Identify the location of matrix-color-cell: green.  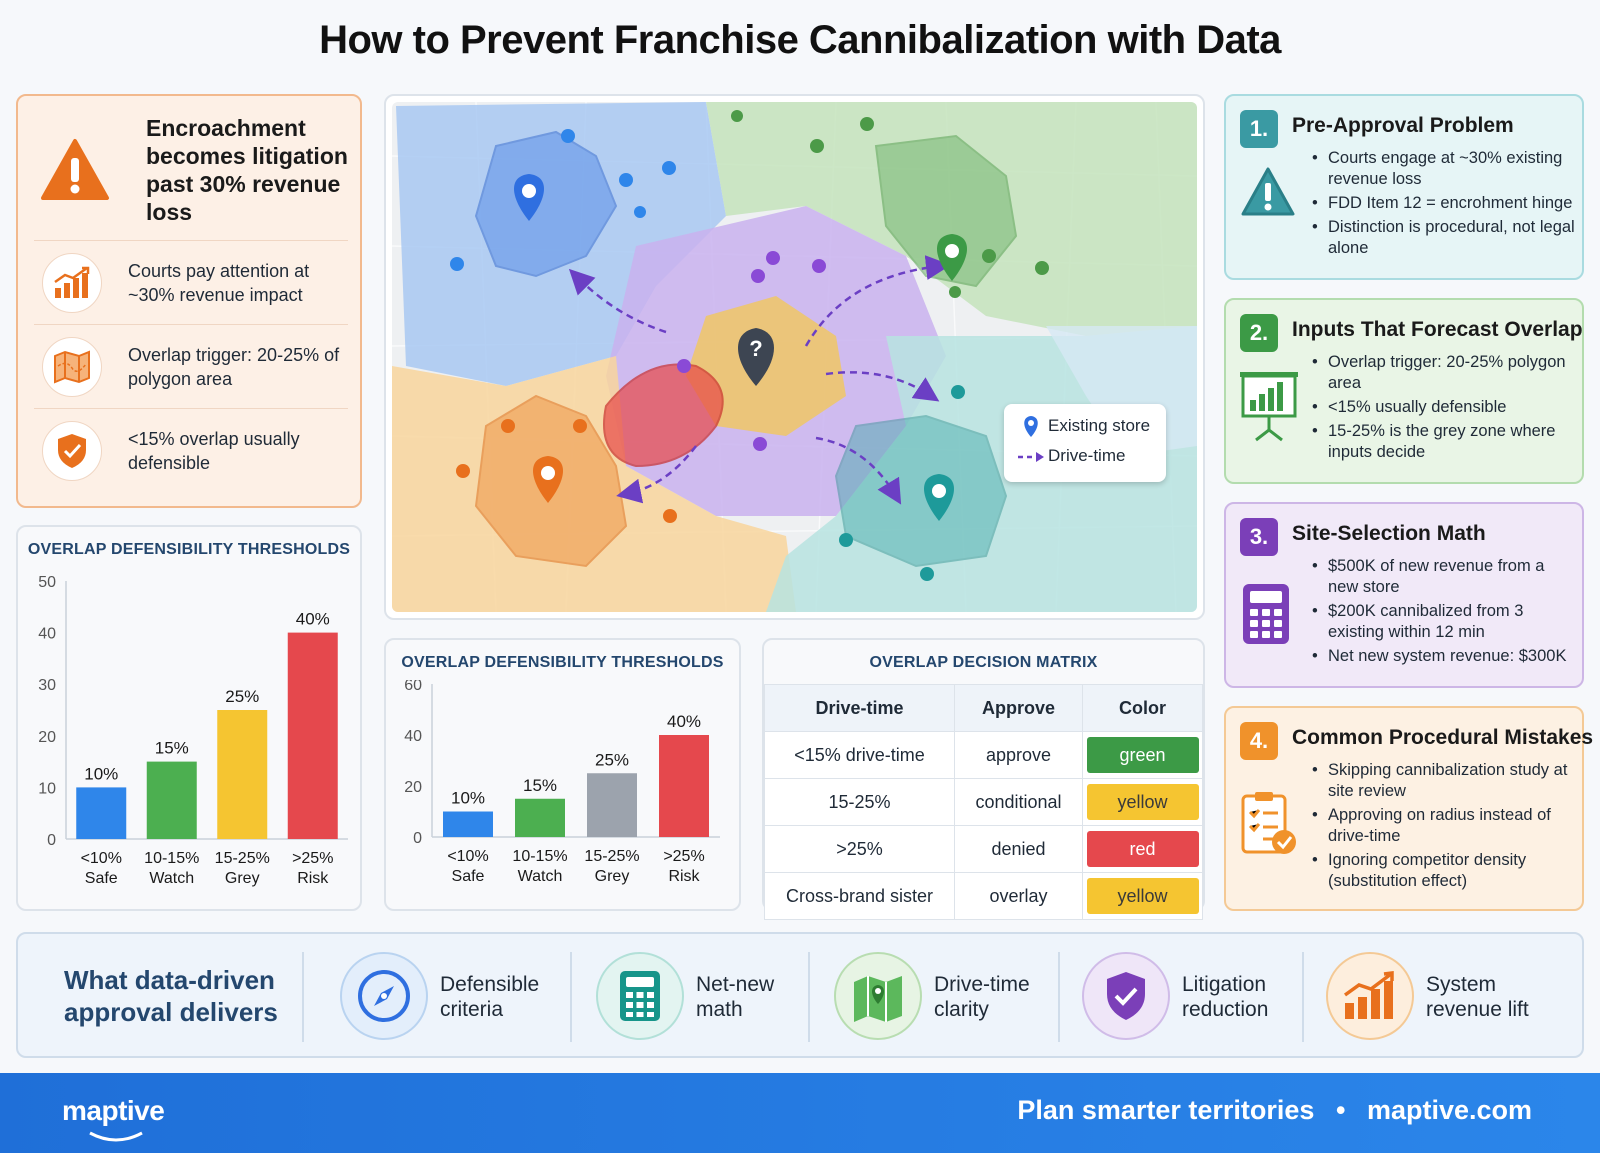
(1142, 755).